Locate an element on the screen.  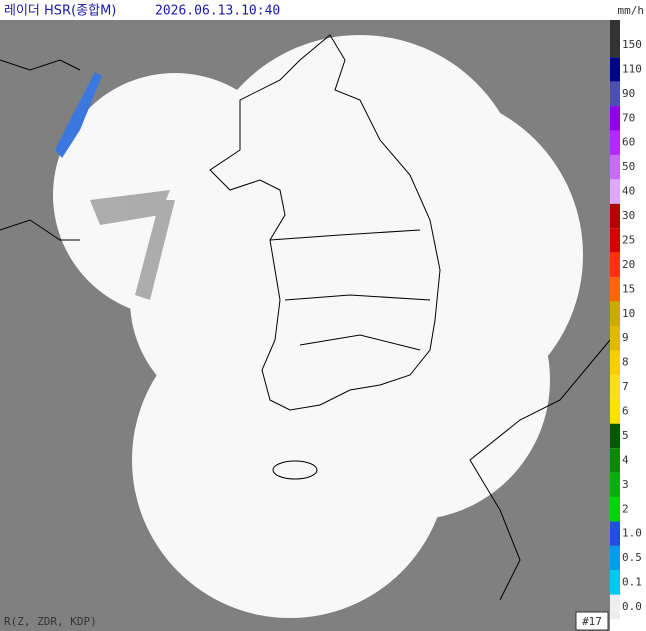
legend-label: 3 is located at coordinates (625, 484).